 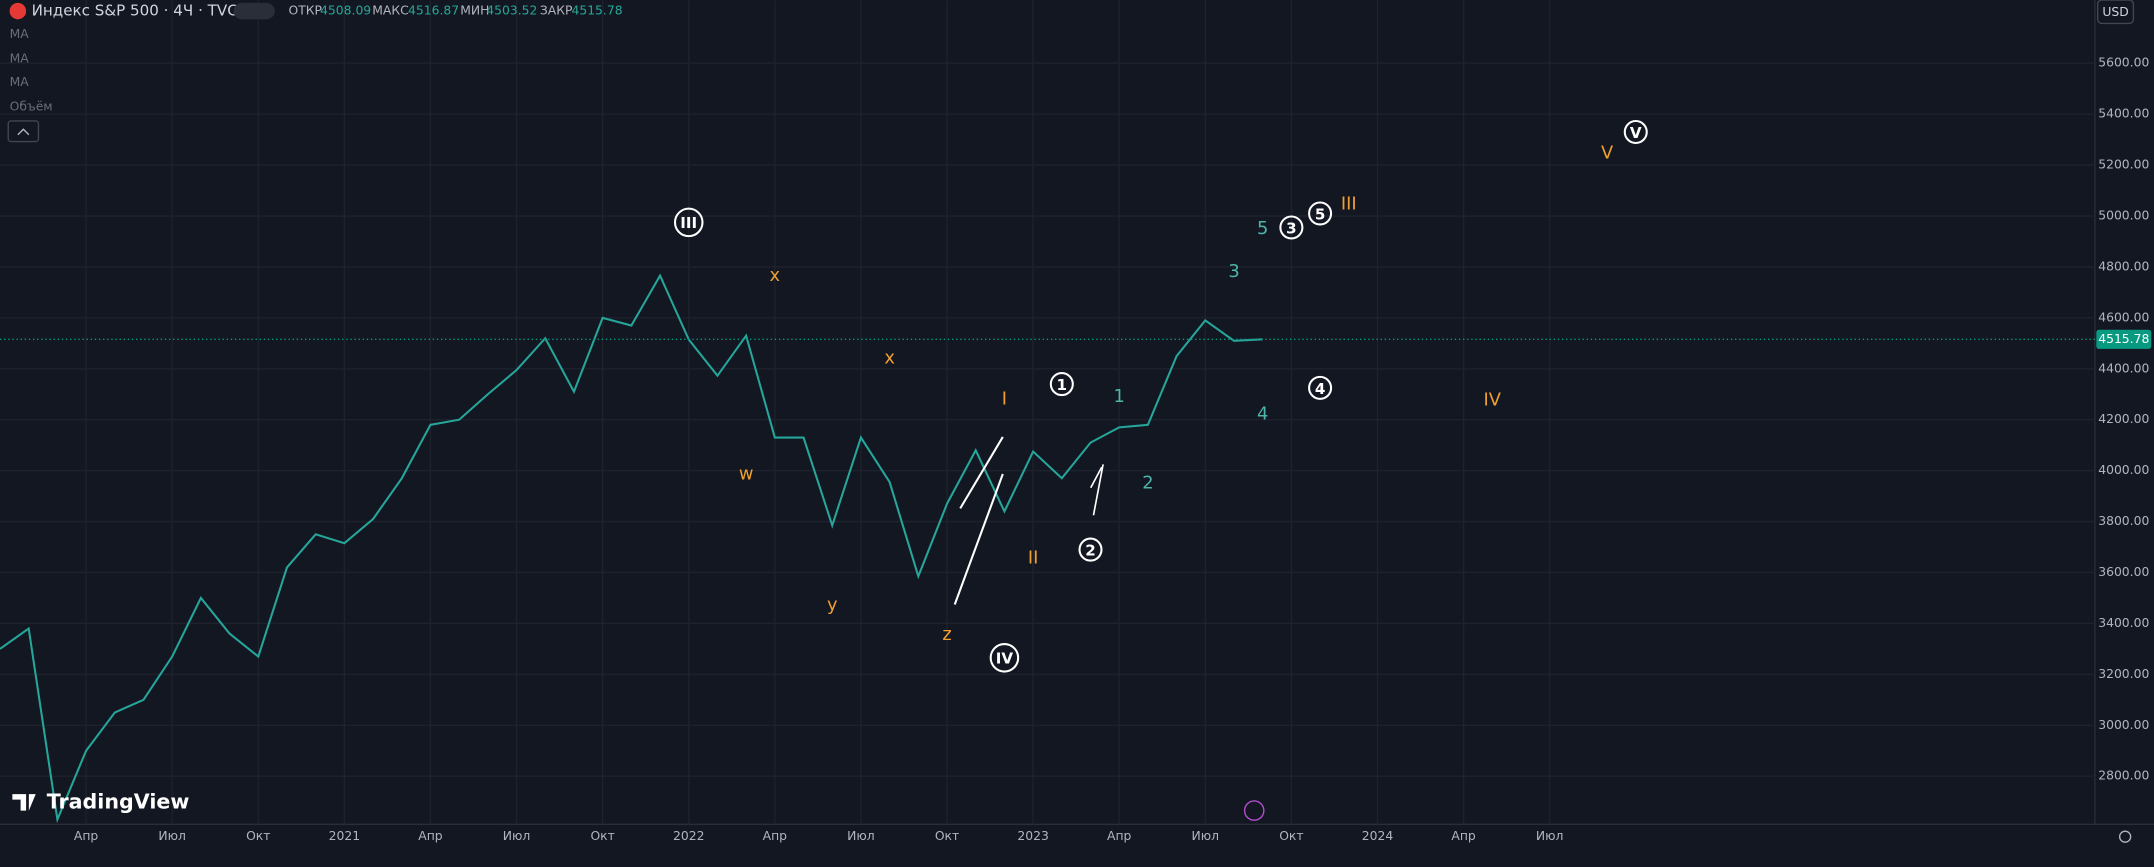 I want to click on collapse-icon, so click(x=23, y=132).